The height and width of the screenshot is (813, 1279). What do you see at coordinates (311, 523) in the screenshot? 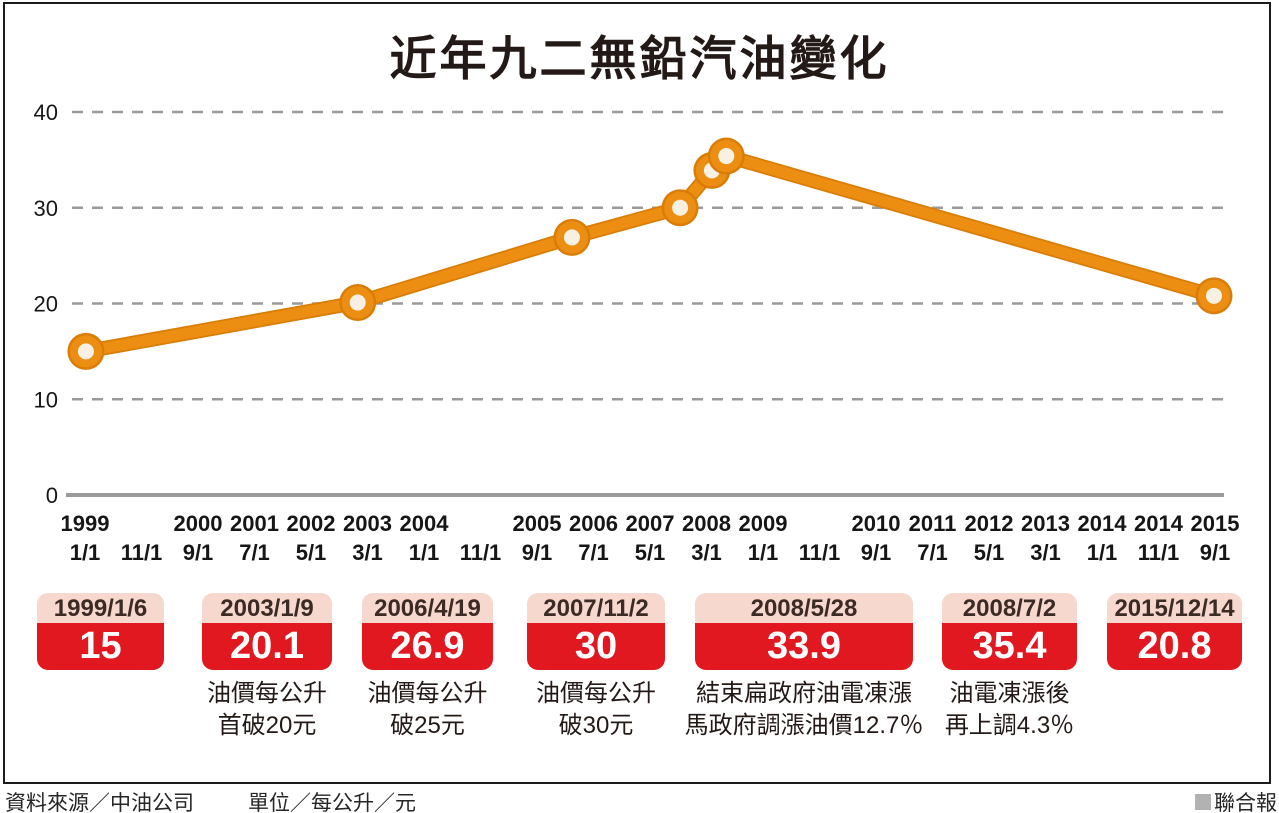
I see `x-tick-year-label: 2002` at bounding box center [311, 523].